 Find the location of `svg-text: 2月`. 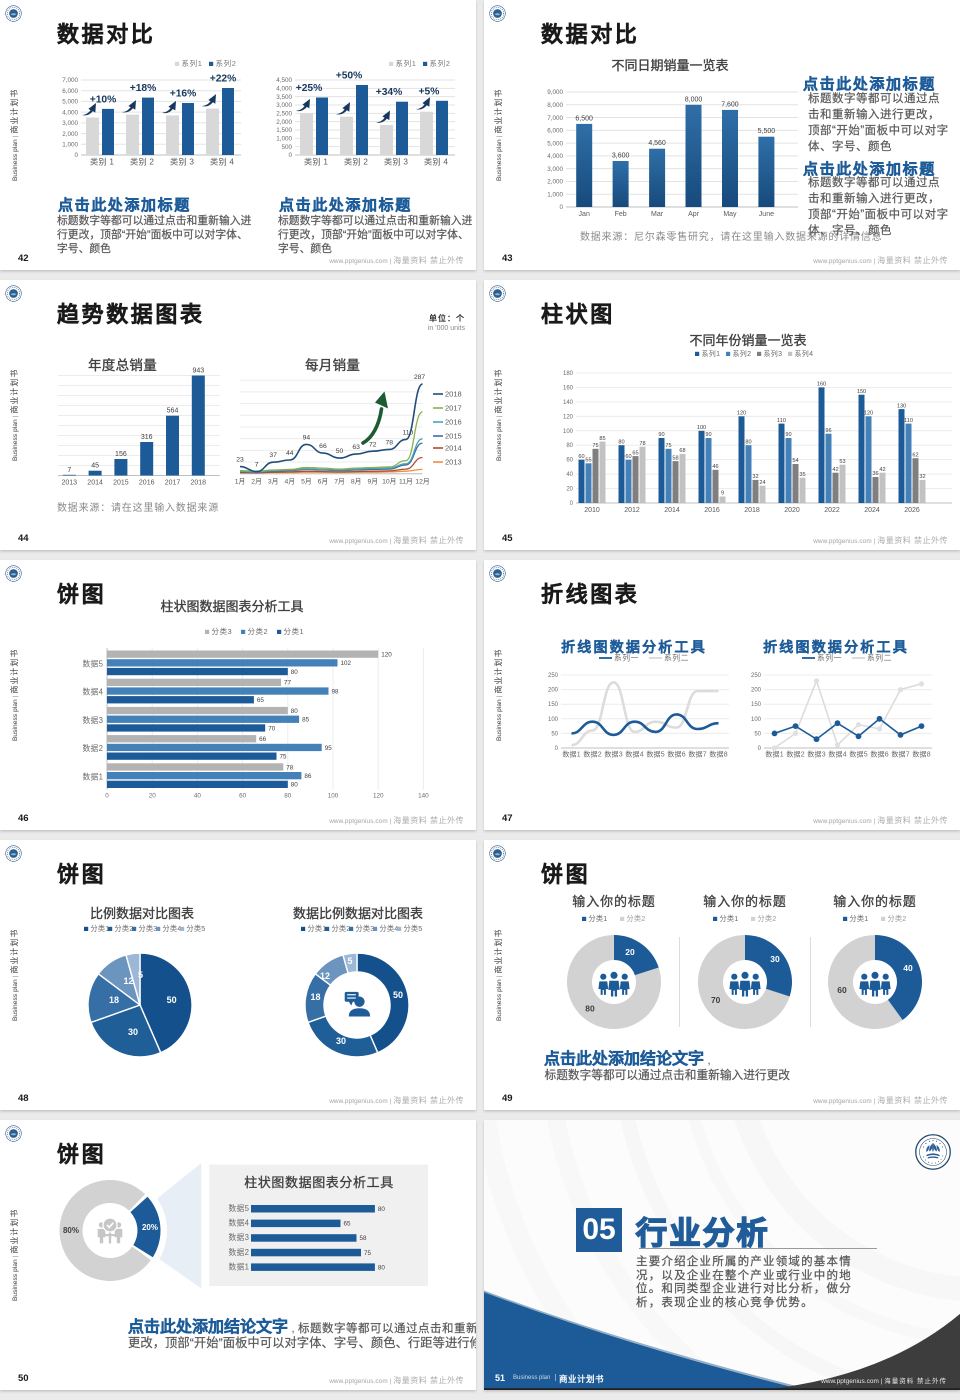

svg-text: 2月 is located at coordinates (256, 481).